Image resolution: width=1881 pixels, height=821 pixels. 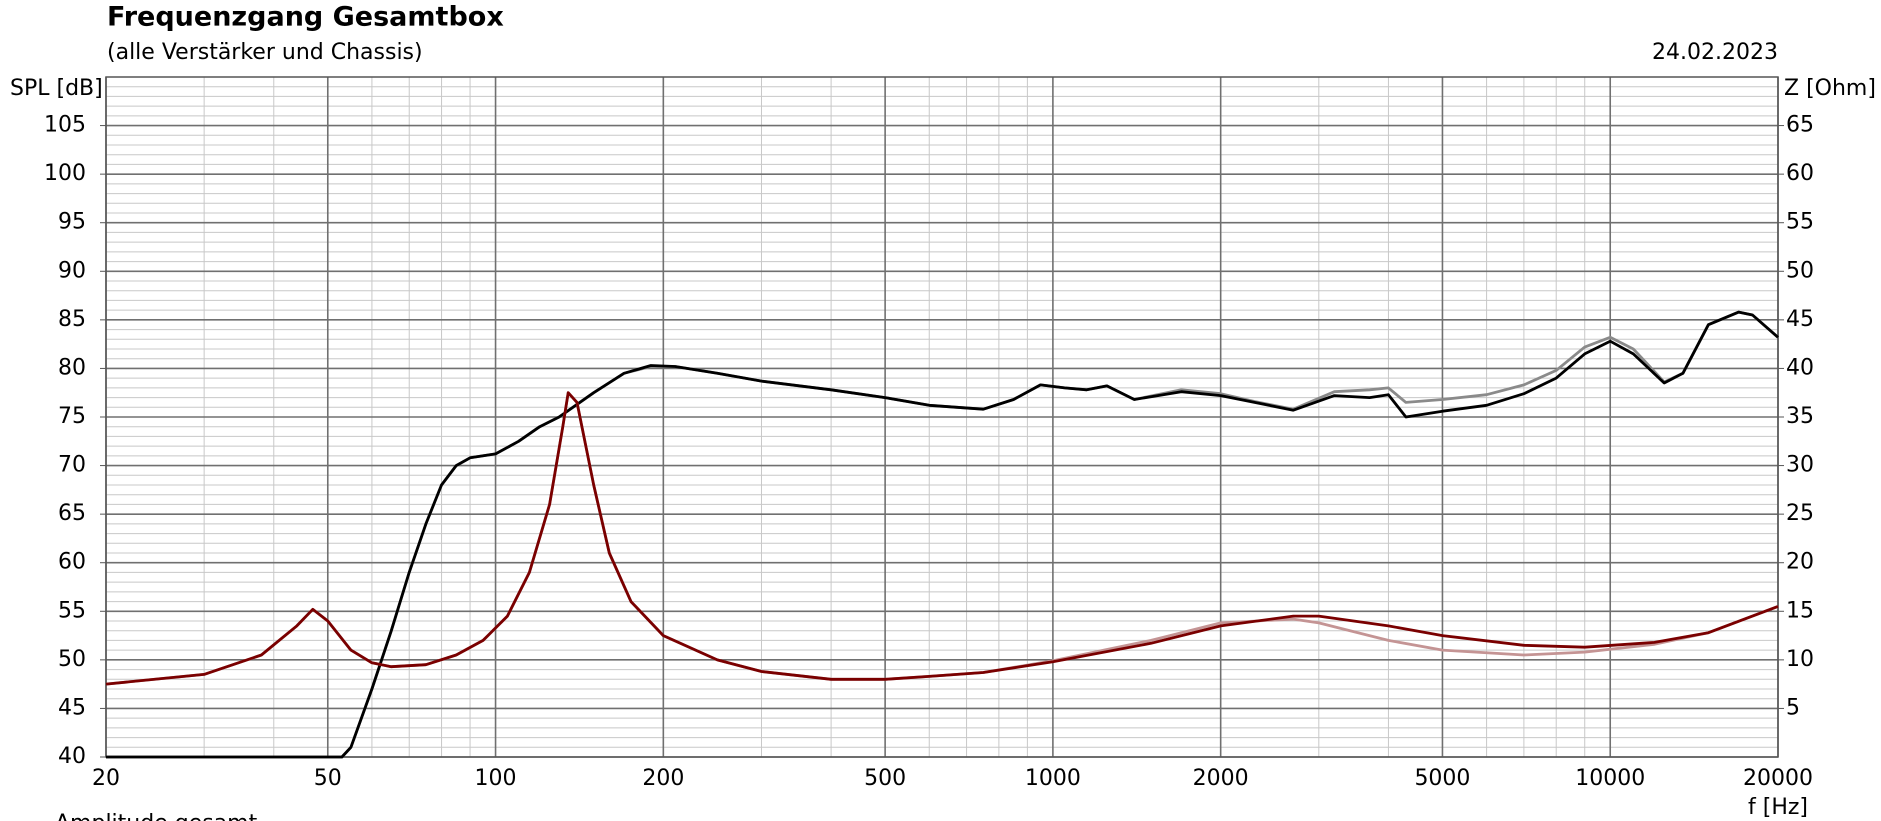 I want to click on y2-tick-label: 50, so click(x=1800, y=270).